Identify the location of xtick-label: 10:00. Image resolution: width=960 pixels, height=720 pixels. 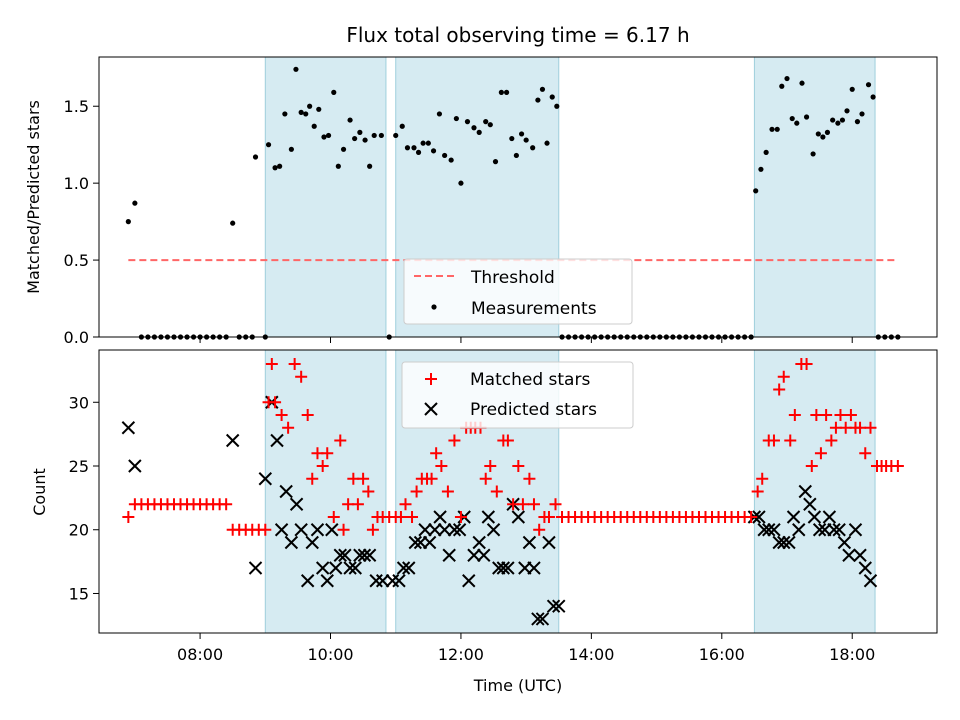
(330, 654).